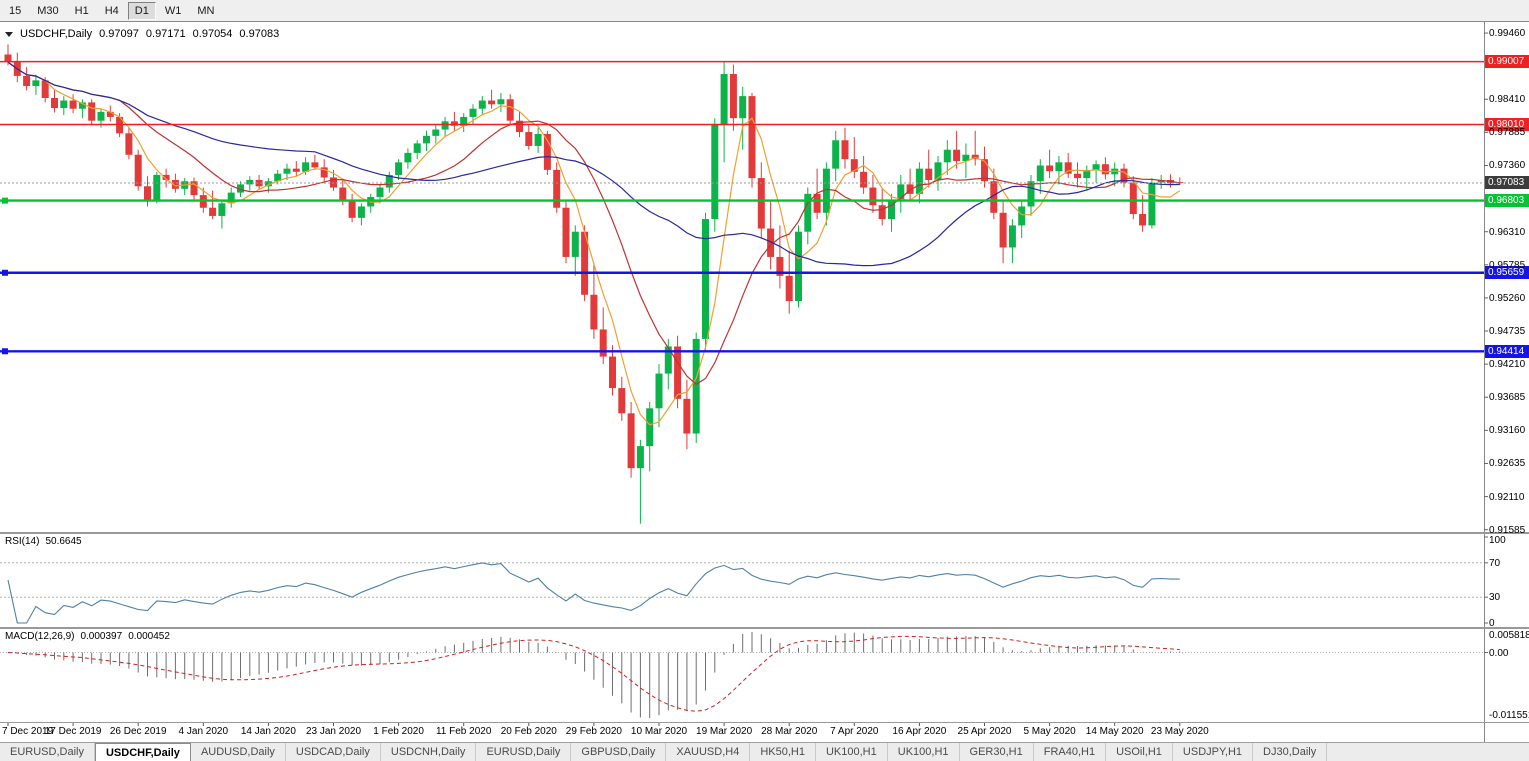 Image resolution: width=1529 pixels, height=761 pixels. I want to click on timeframe-toolbar: 15 M30 H1 H4 D1 W1 MN, so click(764, 11).